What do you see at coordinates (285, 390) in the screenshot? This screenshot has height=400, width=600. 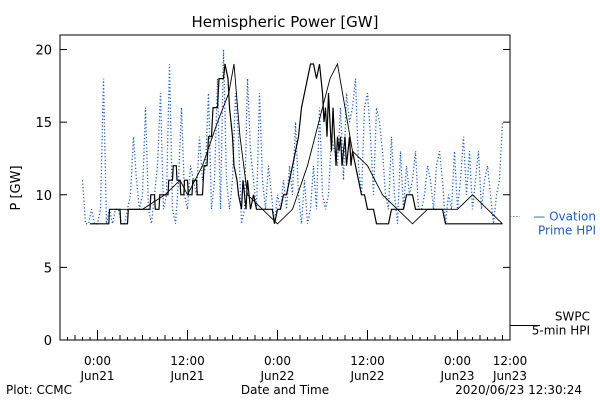 I see `x-axis-label: Date and Time` at bounding box center [285, 390].